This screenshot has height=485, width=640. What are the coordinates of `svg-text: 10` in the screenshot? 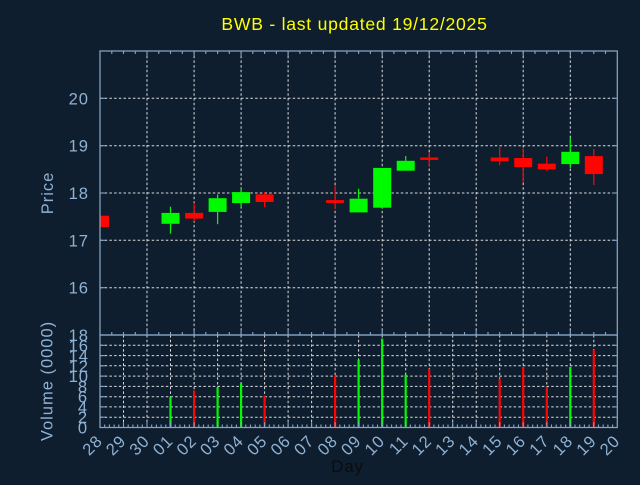 It's located at (79, 376).